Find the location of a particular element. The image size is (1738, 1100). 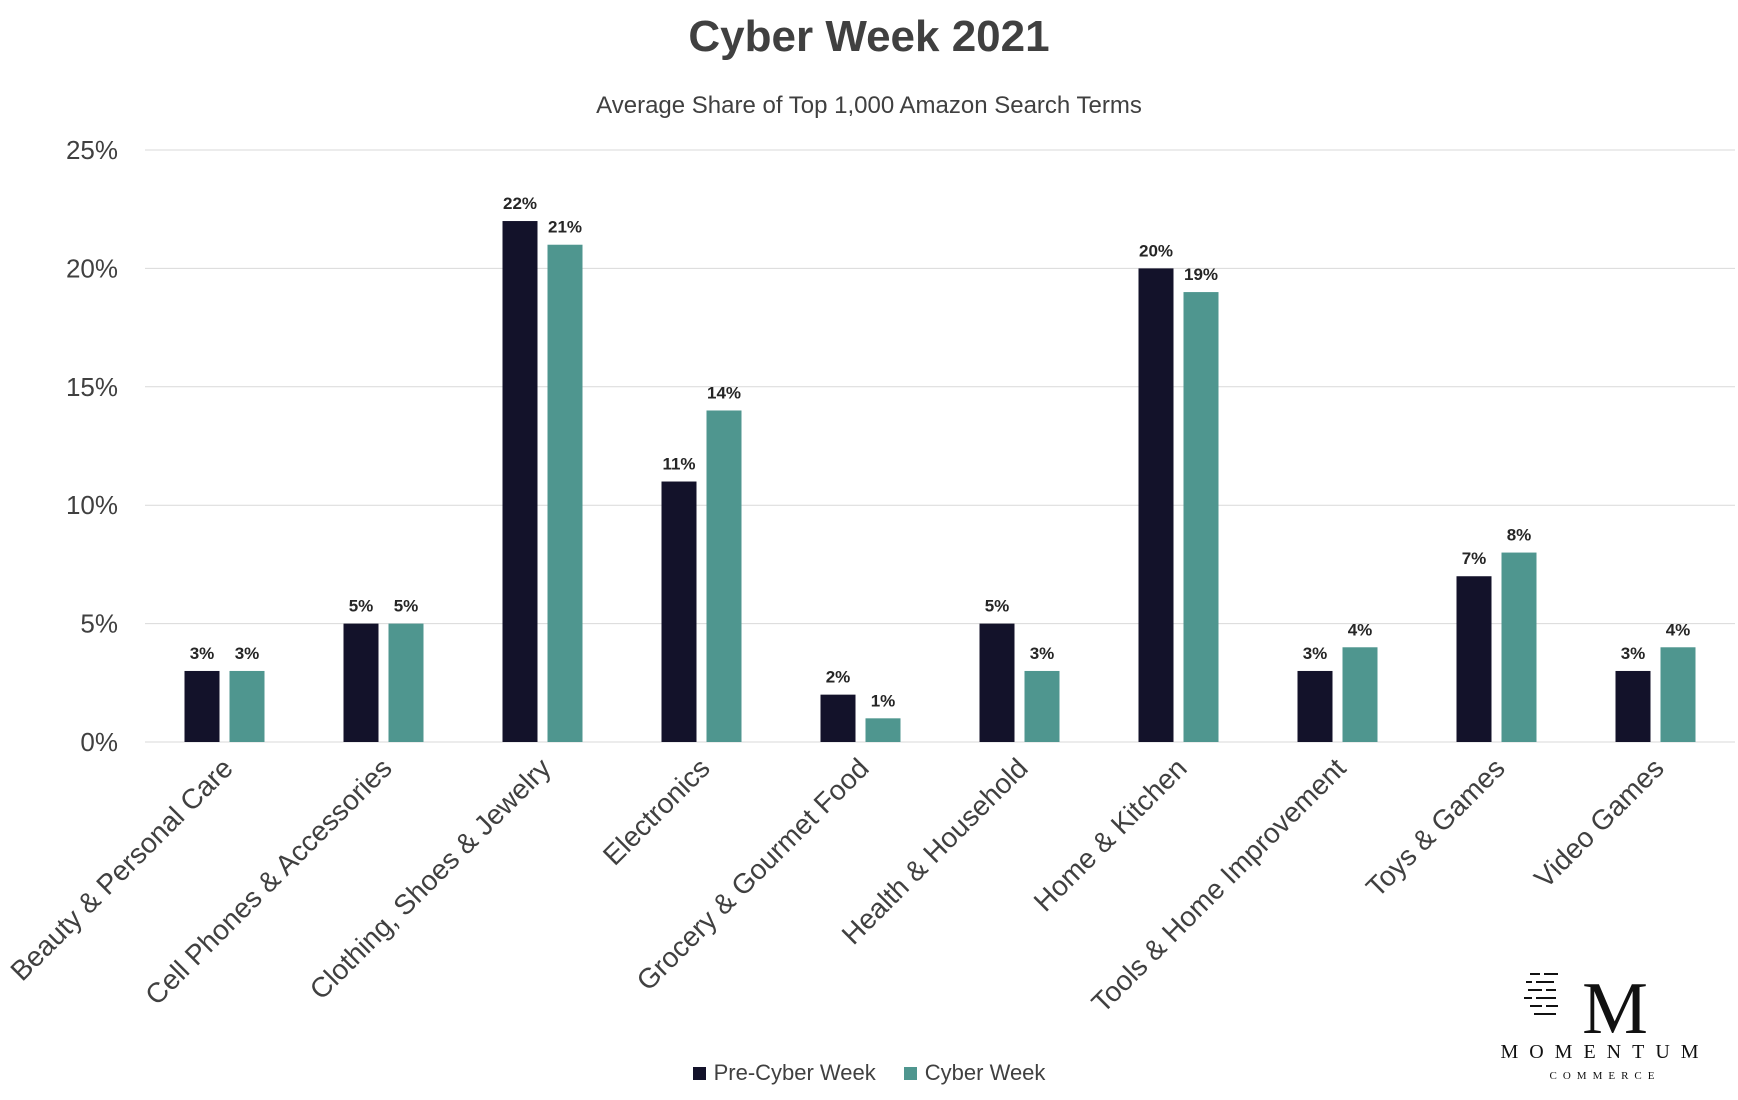

data-label: 2% is located at coordinates (838, 677).